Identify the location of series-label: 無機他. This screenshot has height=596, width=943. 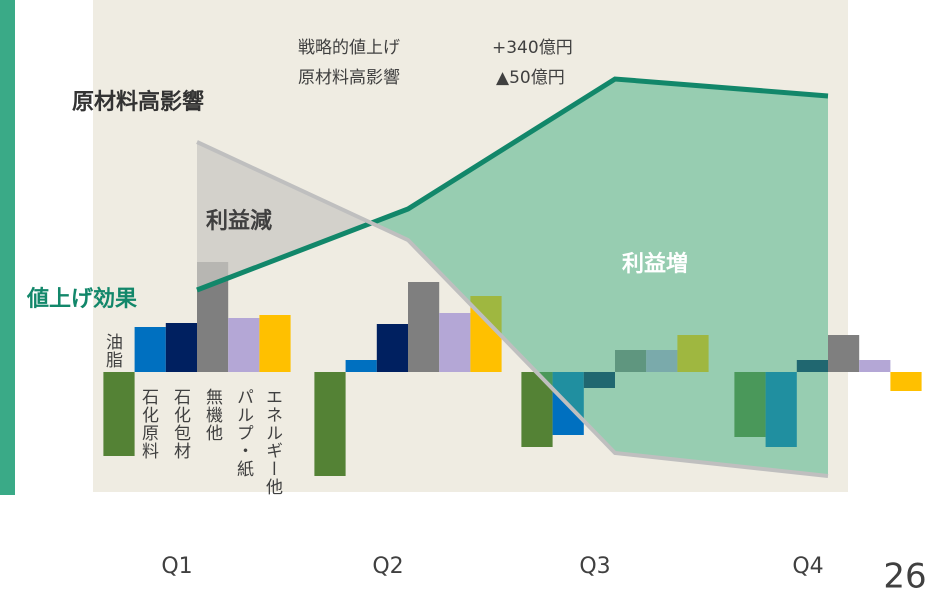
(212, 415).